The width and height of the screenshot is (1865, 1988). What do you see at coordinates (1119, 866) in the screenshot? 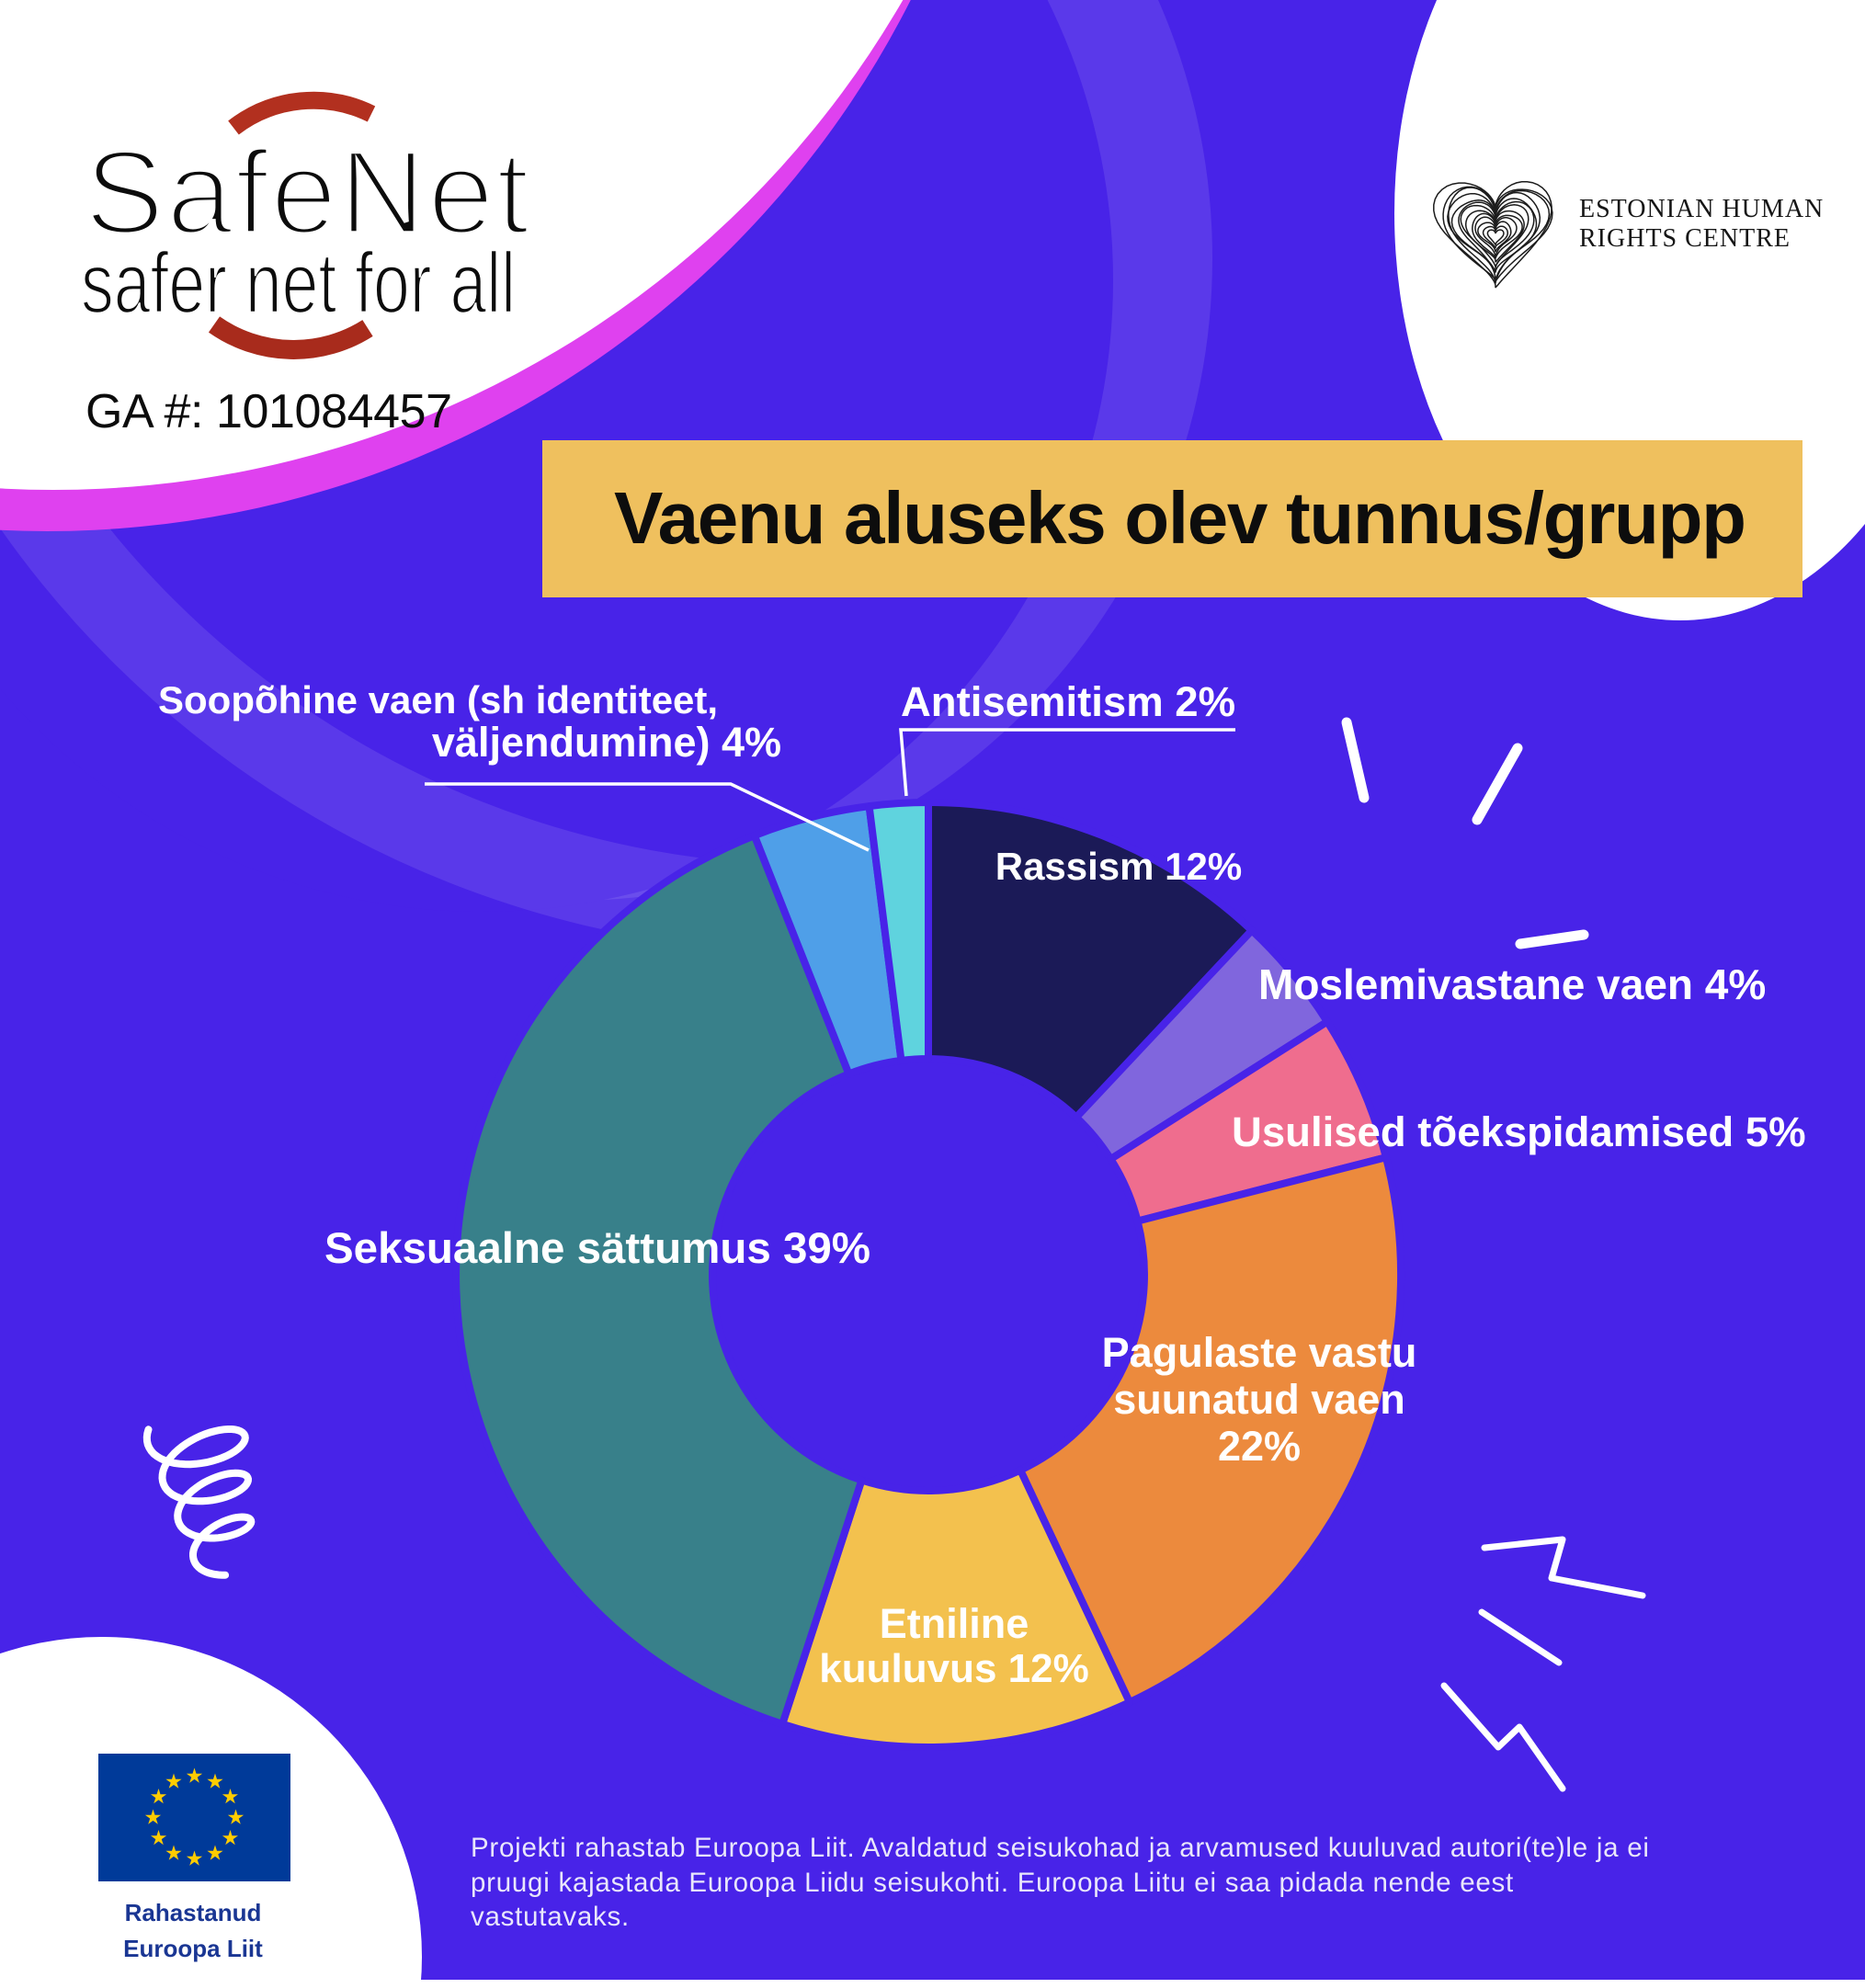
I see `svg-text: Rassism 12%` at bounding box center [1119, 866].